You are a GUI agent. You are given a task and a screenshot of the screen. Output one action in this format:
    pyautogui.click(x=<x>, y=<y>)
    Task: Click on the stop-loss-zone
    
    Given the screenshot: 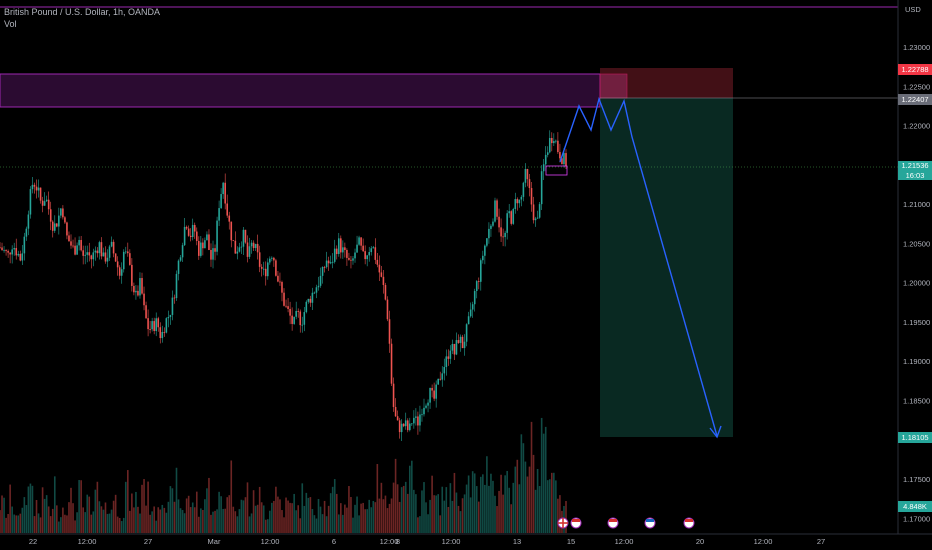 What is the action you would take?
    pyautogui.click(x=666, y=83)
    